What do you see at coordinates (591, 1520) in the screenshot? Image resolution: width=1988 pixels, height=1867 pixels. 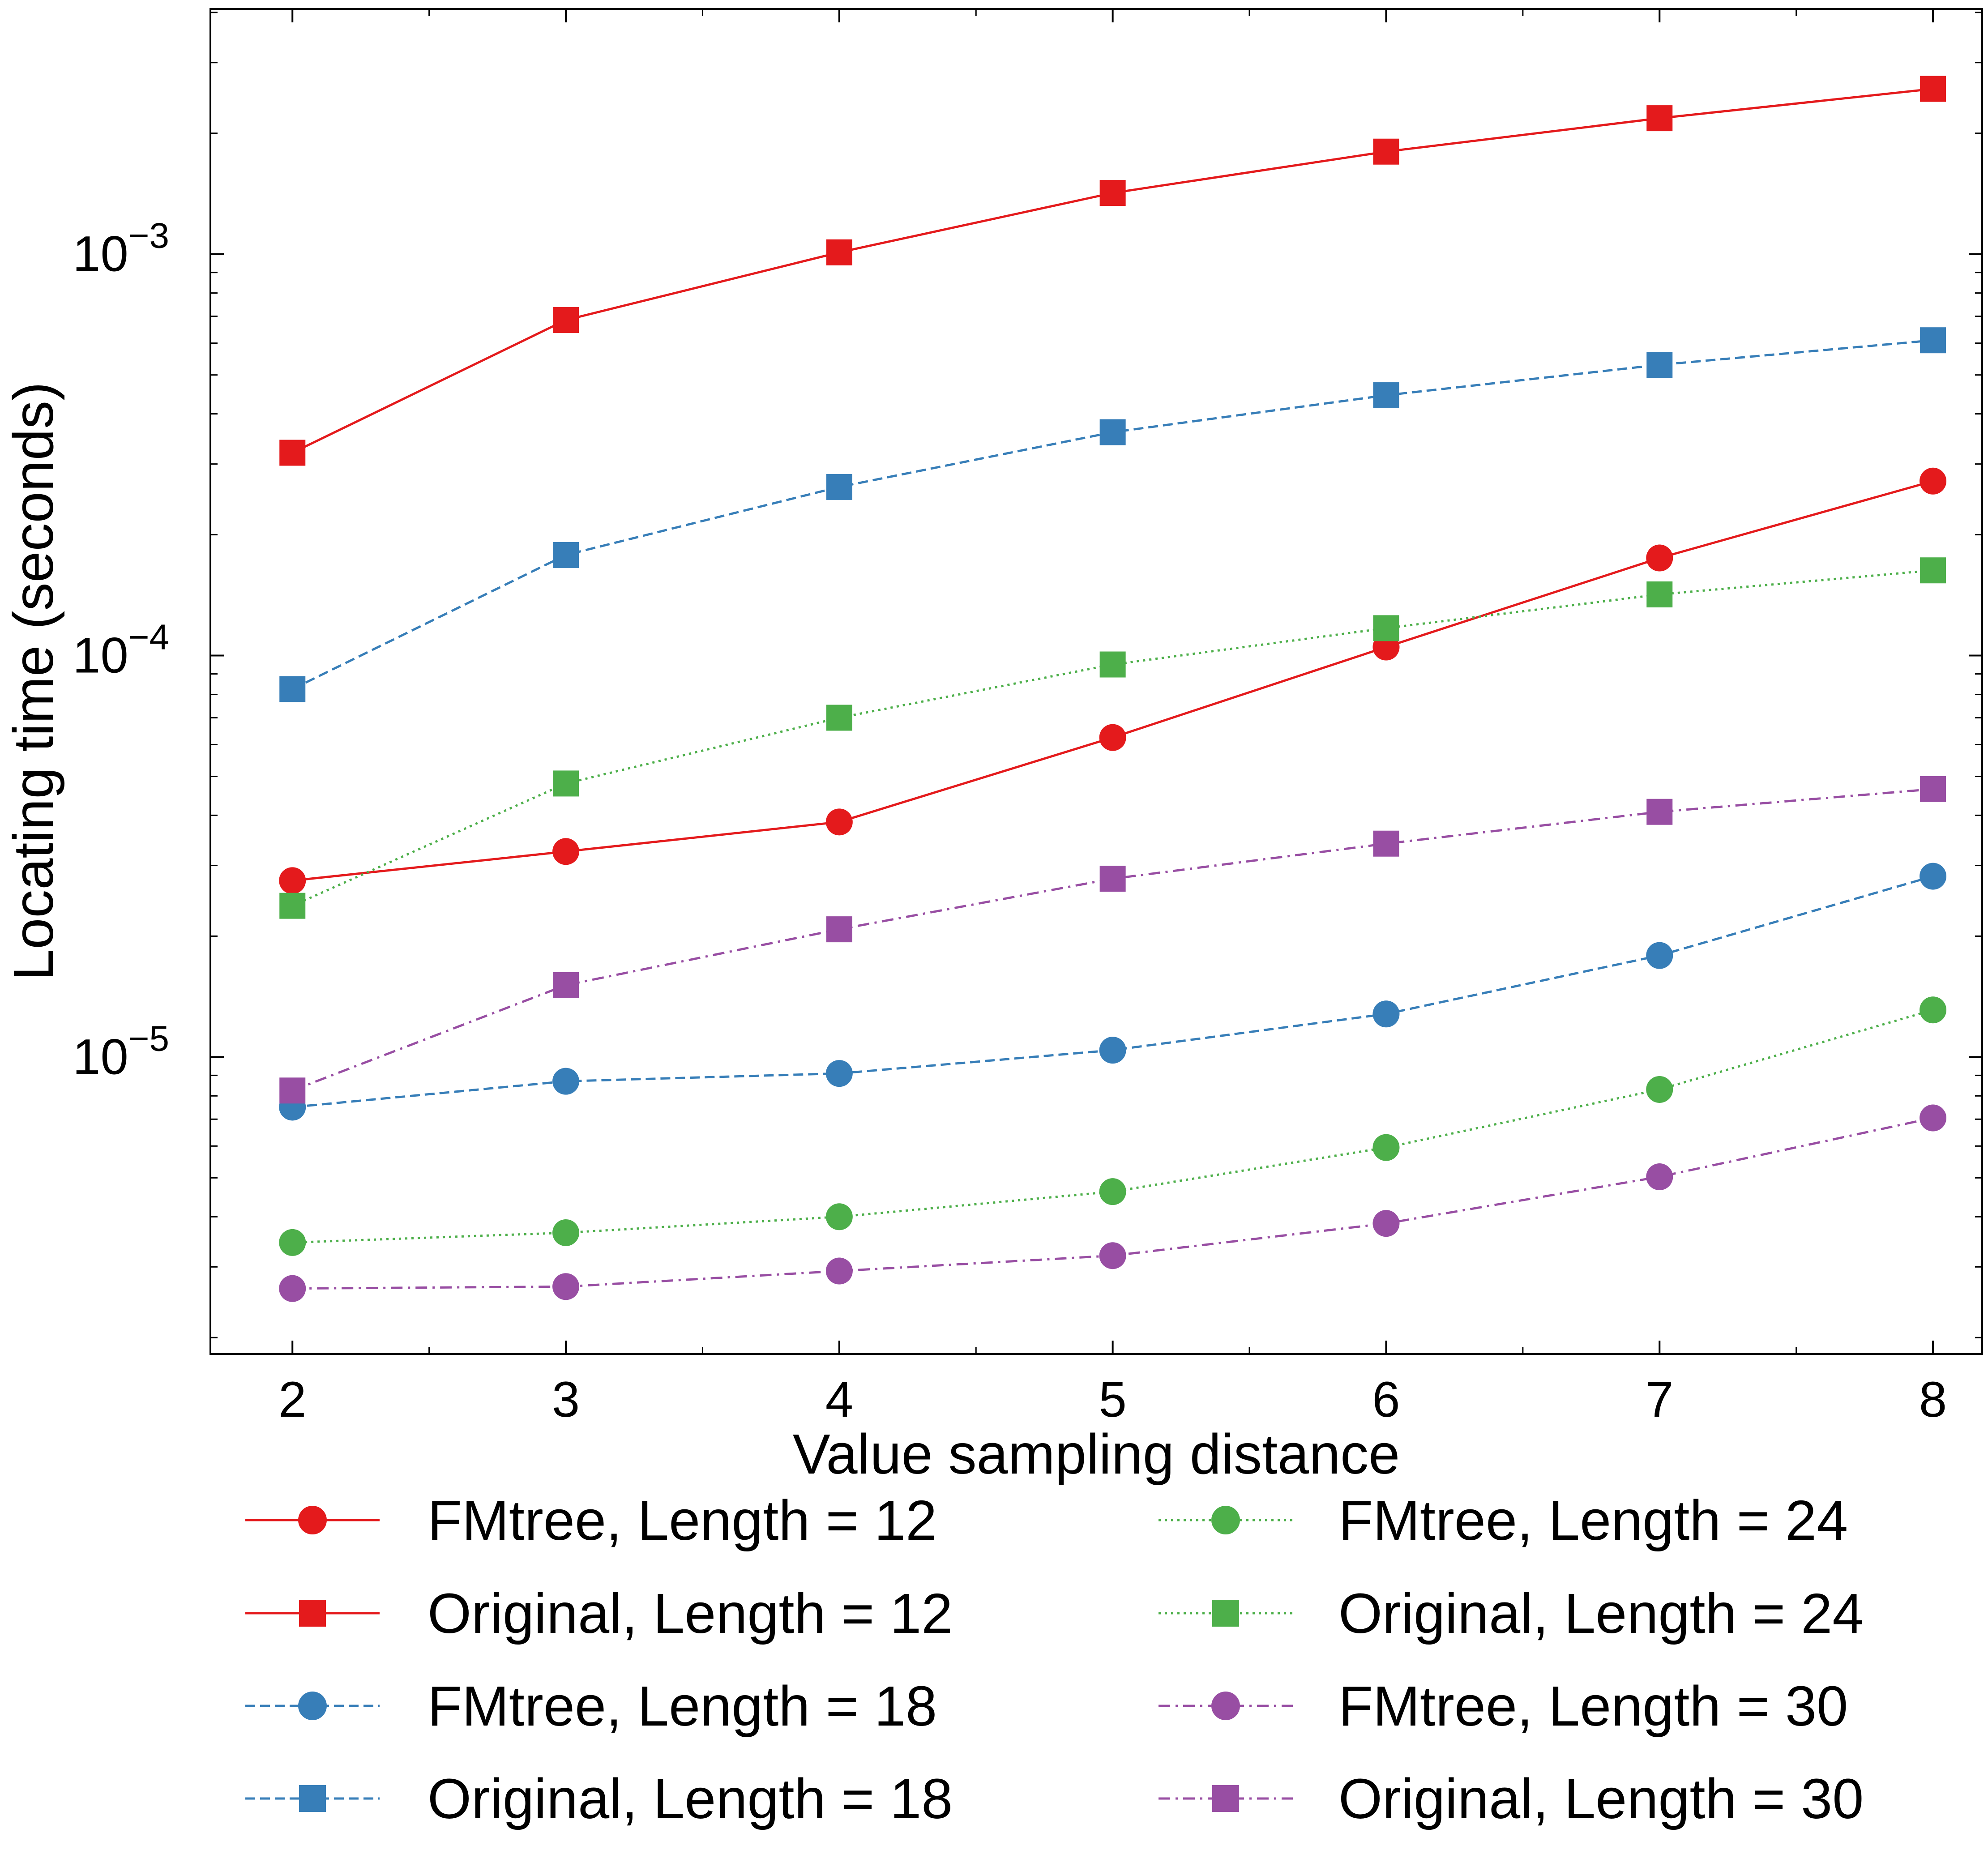 I see `legend-item: FMtree, Length = 12` at bounding box center [591, 1520].